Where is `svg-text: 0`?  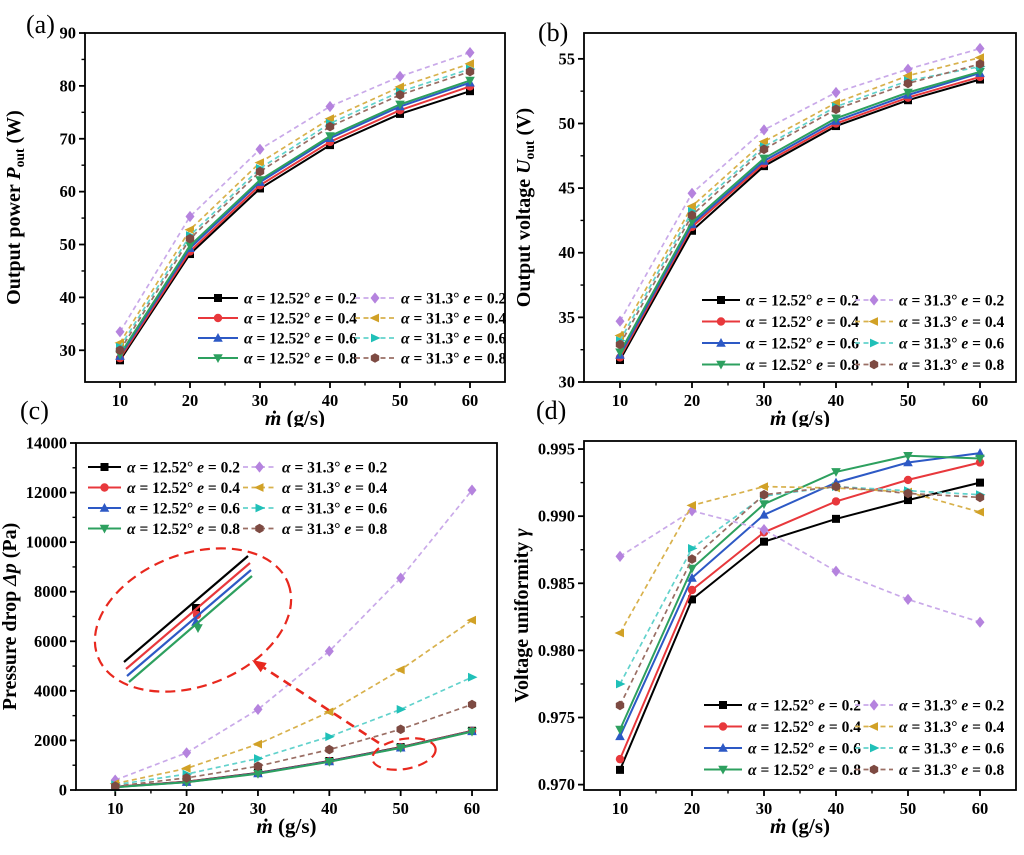
svg-text: 0 is located at coordinates (63, 790).